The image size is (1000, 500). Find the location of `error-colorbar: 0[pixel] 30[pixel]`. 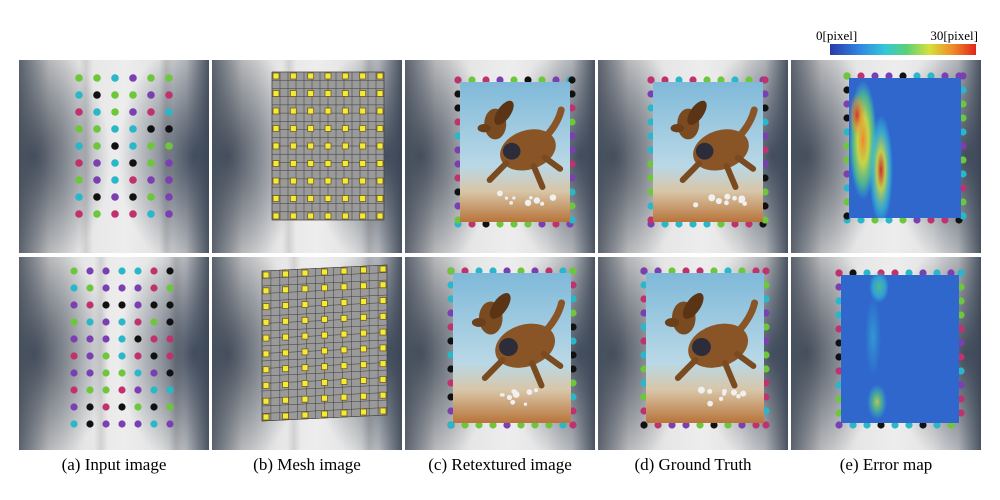

error-colorbar: 0[pixel] 30[pixel] is located at coordinates (898, 43).